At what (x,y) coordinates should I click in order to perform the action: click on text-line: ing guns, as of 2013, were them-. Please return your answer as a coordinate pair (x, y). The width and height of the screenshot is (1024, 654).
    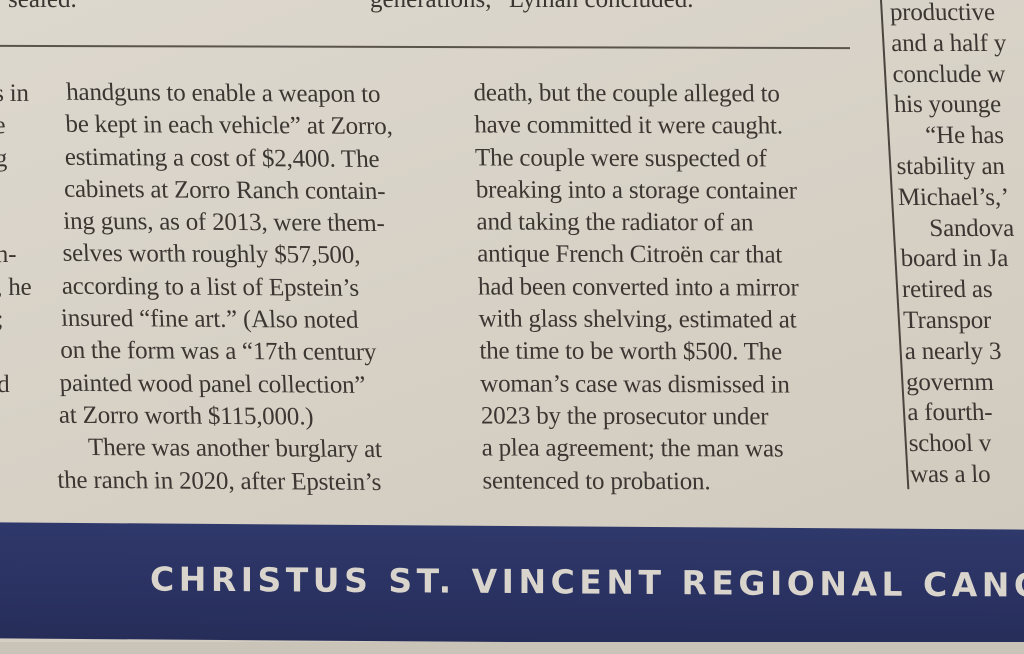
    Looking at the image, I should click on (224, 222).